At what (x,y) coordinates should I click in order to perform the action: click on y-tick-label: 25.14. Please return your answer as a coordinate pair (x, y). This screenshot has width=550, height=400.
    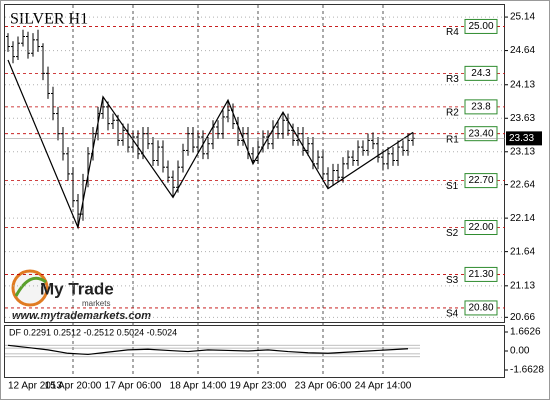
    Looking at the image, I should click on (522, 17).